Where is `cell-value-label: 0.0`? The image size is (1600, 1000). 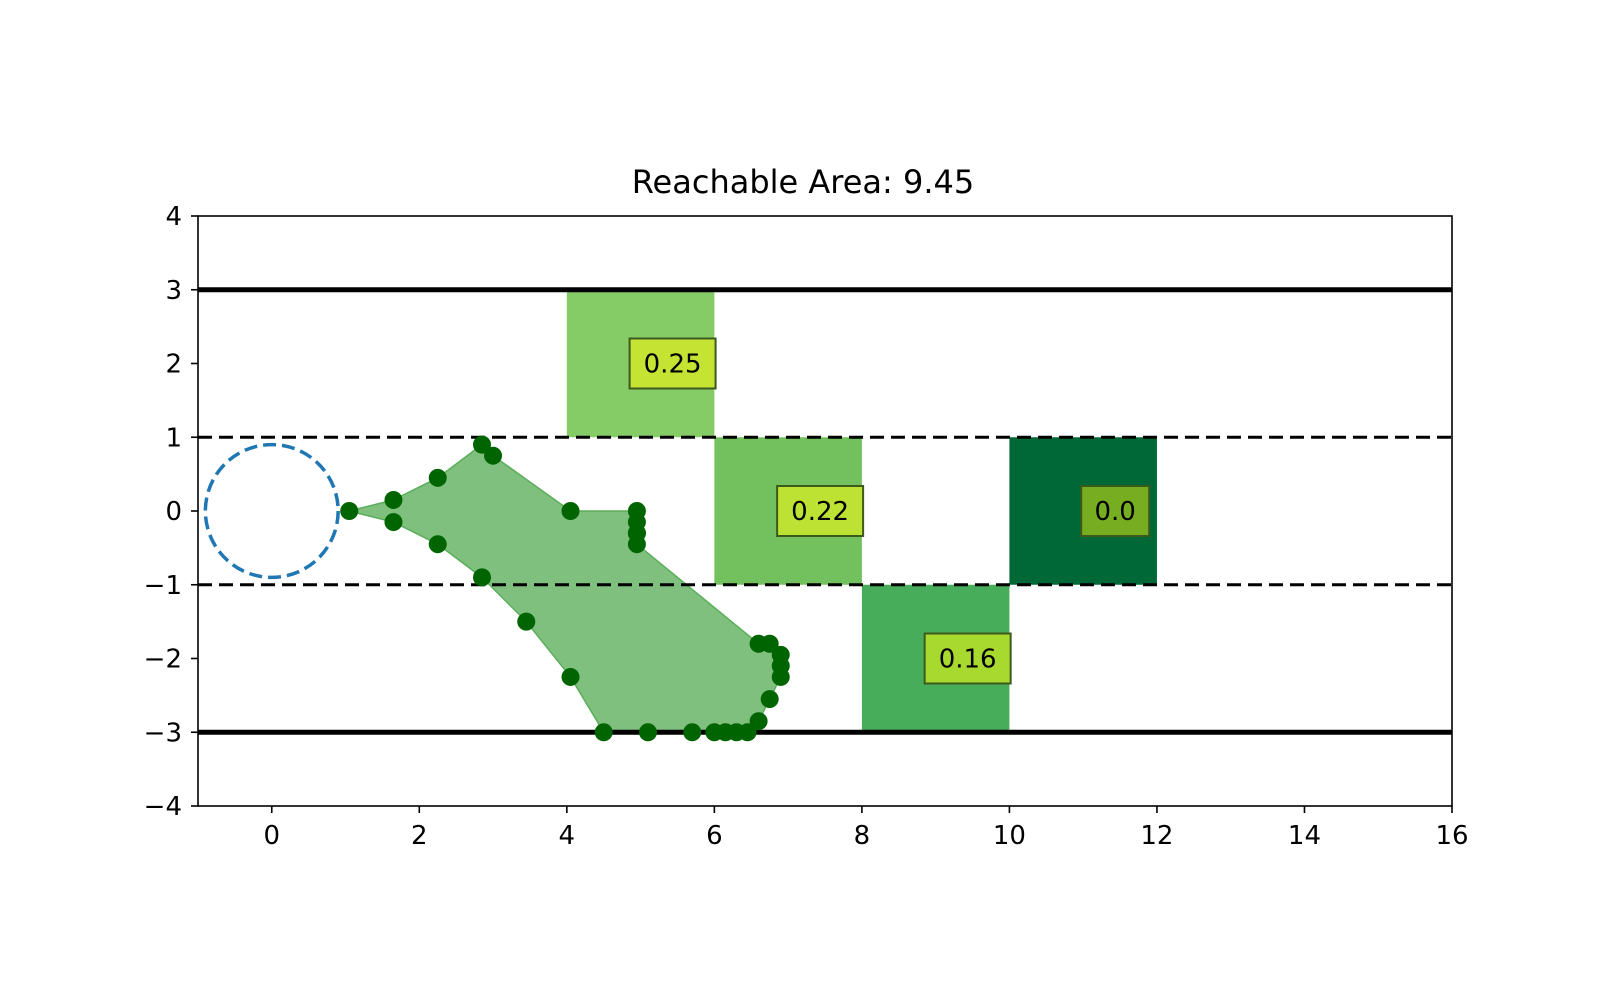
cell-value-label: 0.0 is located at coordinates (1114, 512).